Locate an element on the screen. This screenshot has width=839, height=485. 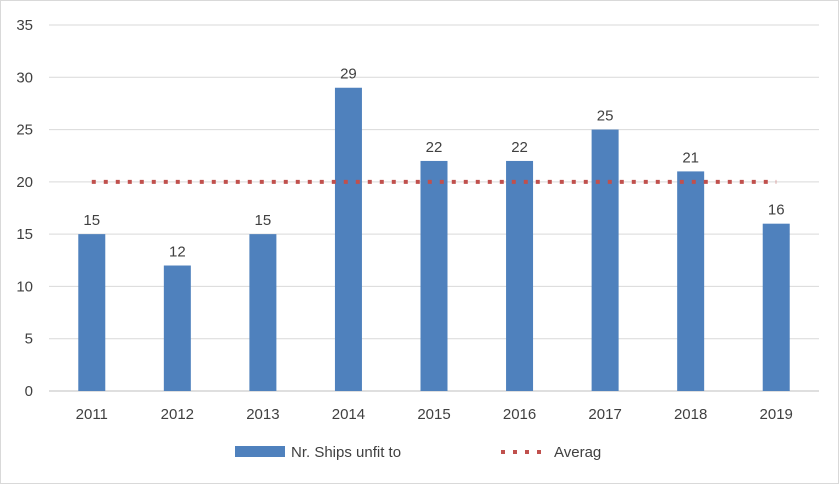
y-tick-label: 10 is located at coordinates (24, 286).